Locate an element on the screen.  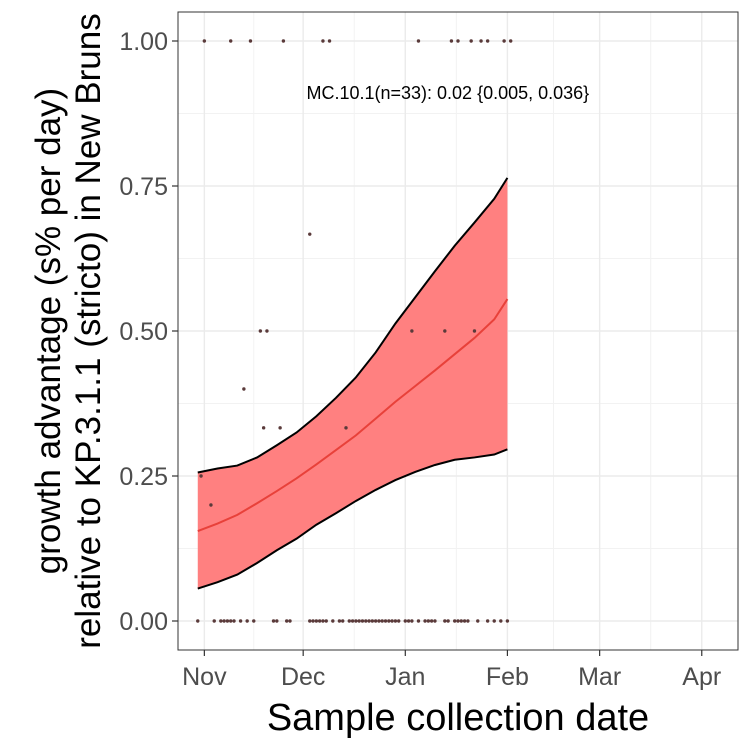
x-tick-label: Nov is located at coordinates (204, 677).